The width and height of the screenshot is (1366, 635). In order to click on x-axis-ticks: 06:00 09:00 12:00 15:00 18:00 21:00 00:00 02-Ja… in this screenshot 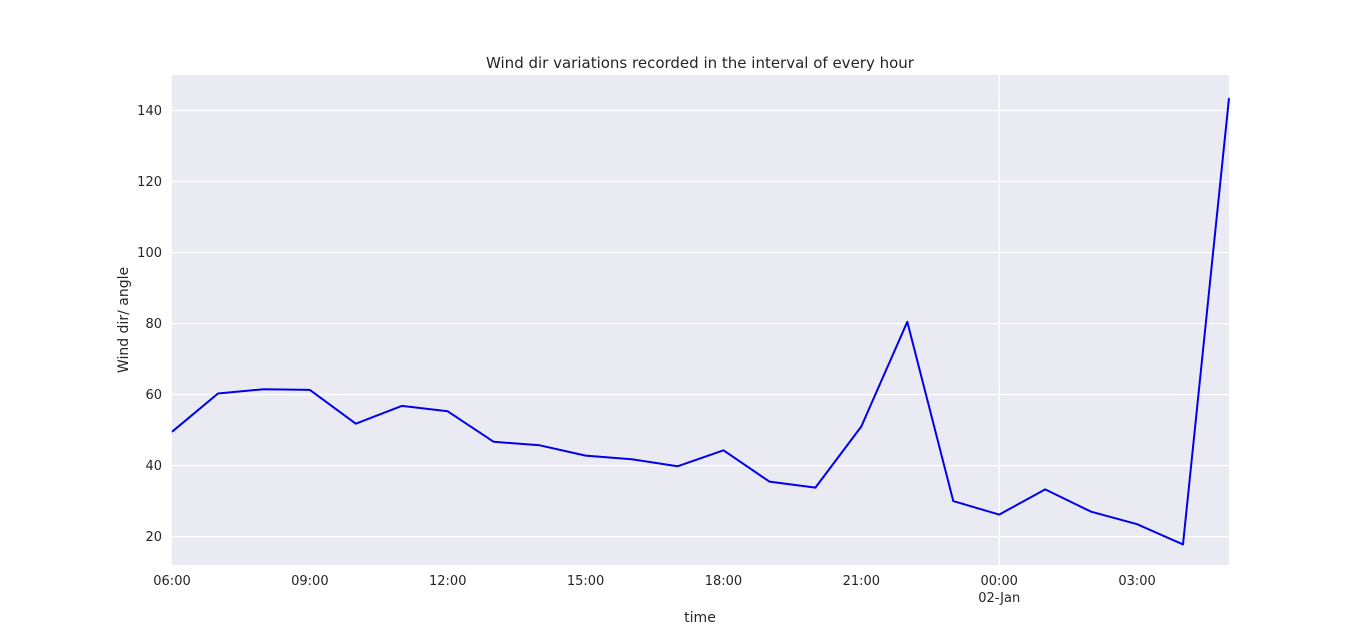, I will do `click(654, 590)`.